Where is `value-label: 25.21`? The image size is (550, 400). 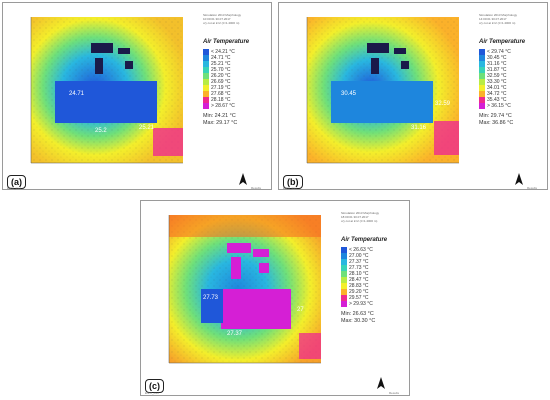
value-label: 25.21 is located at coordinates (147, 128).